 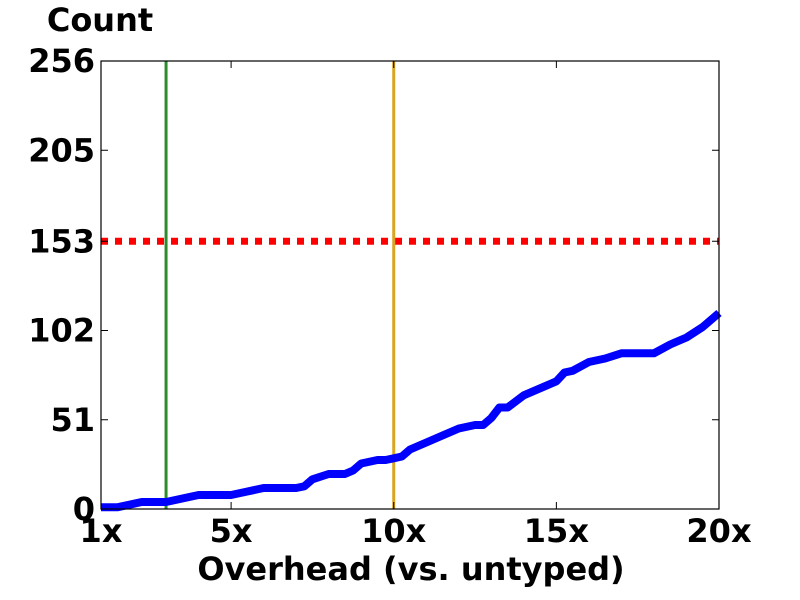 I want to click on y-tick-label: 205, so click(x=61, y=150).